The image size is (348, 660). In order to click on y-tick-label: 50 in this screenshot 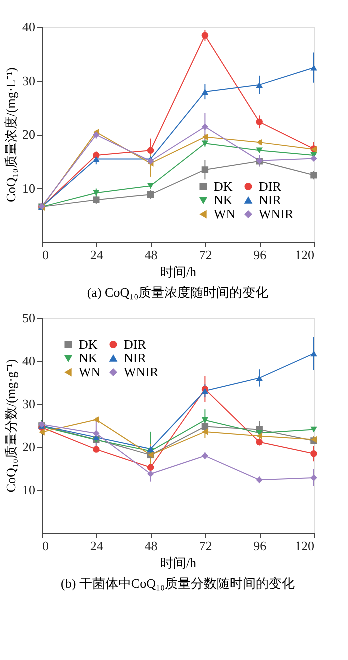, I will do `click(29, 318)`.